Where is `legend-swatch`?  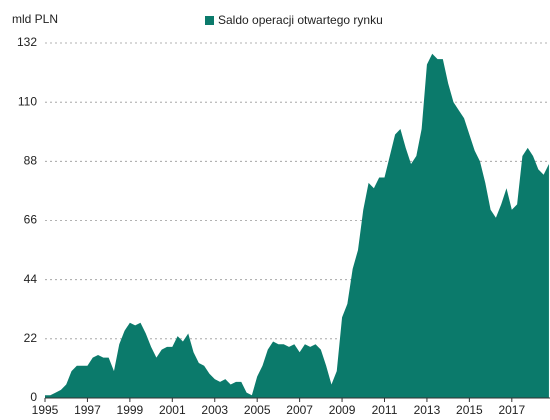 legend-swatch is located at coordinates (209, 20).